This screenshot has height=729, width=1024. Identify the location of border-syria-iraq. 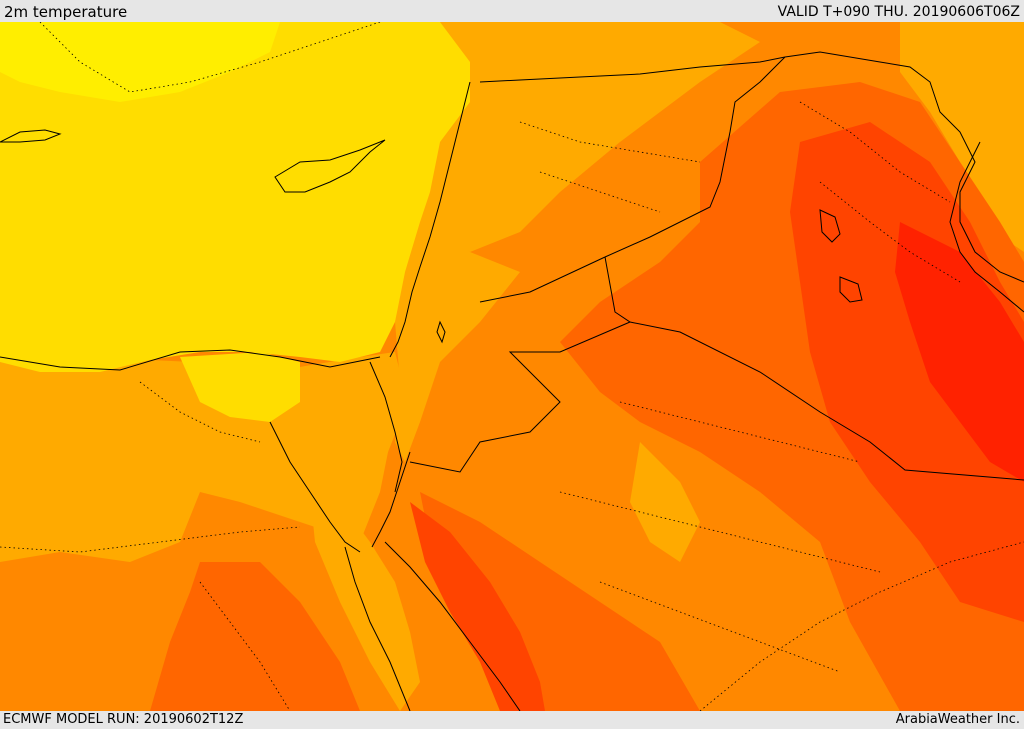
(695, 157).